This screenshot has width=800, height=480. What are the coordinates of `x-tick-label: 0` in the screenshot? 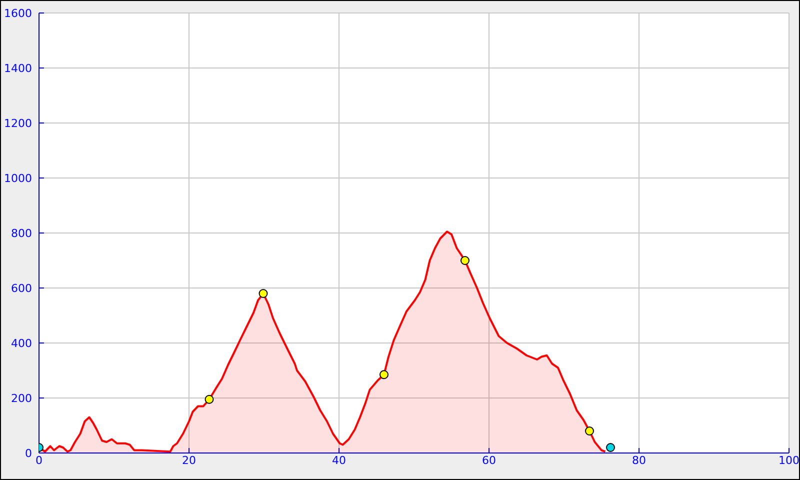 It's located at (39, 460).